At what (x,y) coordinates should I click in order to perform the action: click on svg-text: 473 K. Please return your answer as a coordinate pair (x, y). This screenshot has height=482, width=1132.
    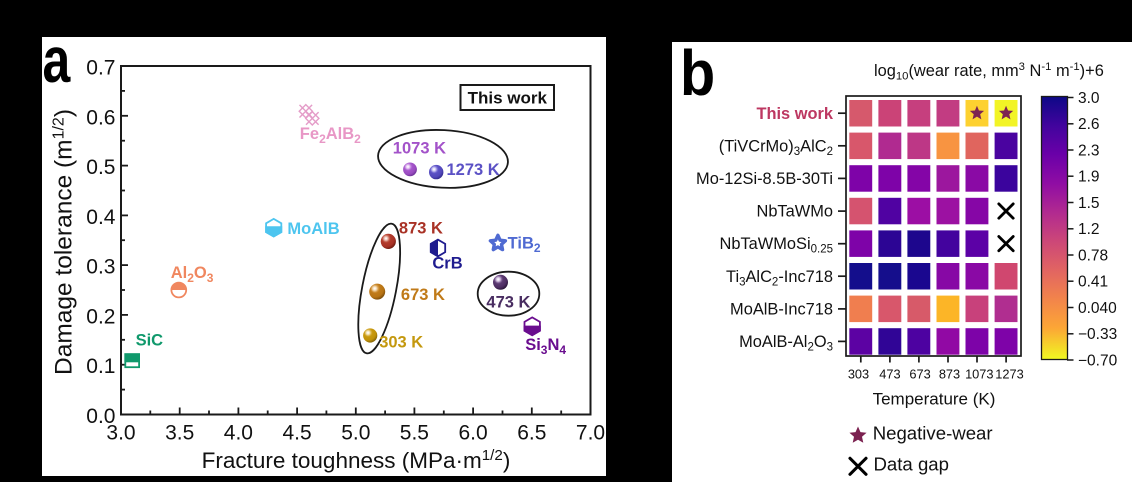
    Looking at the image, I should click on (508, 303).